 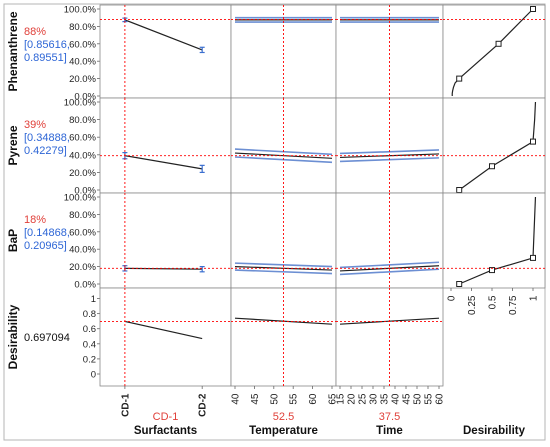 I want to click on desirability-tick-4: 1, so click(x=534, y=298).